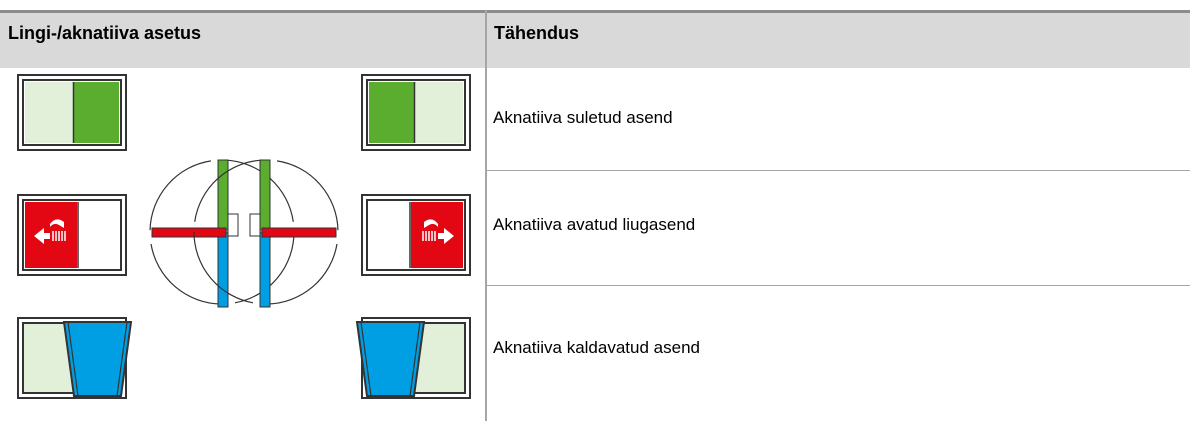 The height and width of the screenshot is (421, 1190). Describe the element at coordinates (596, 347) in the screenshot. I see `cell-text: Aknatiiva kaldavatud asend` at that location.